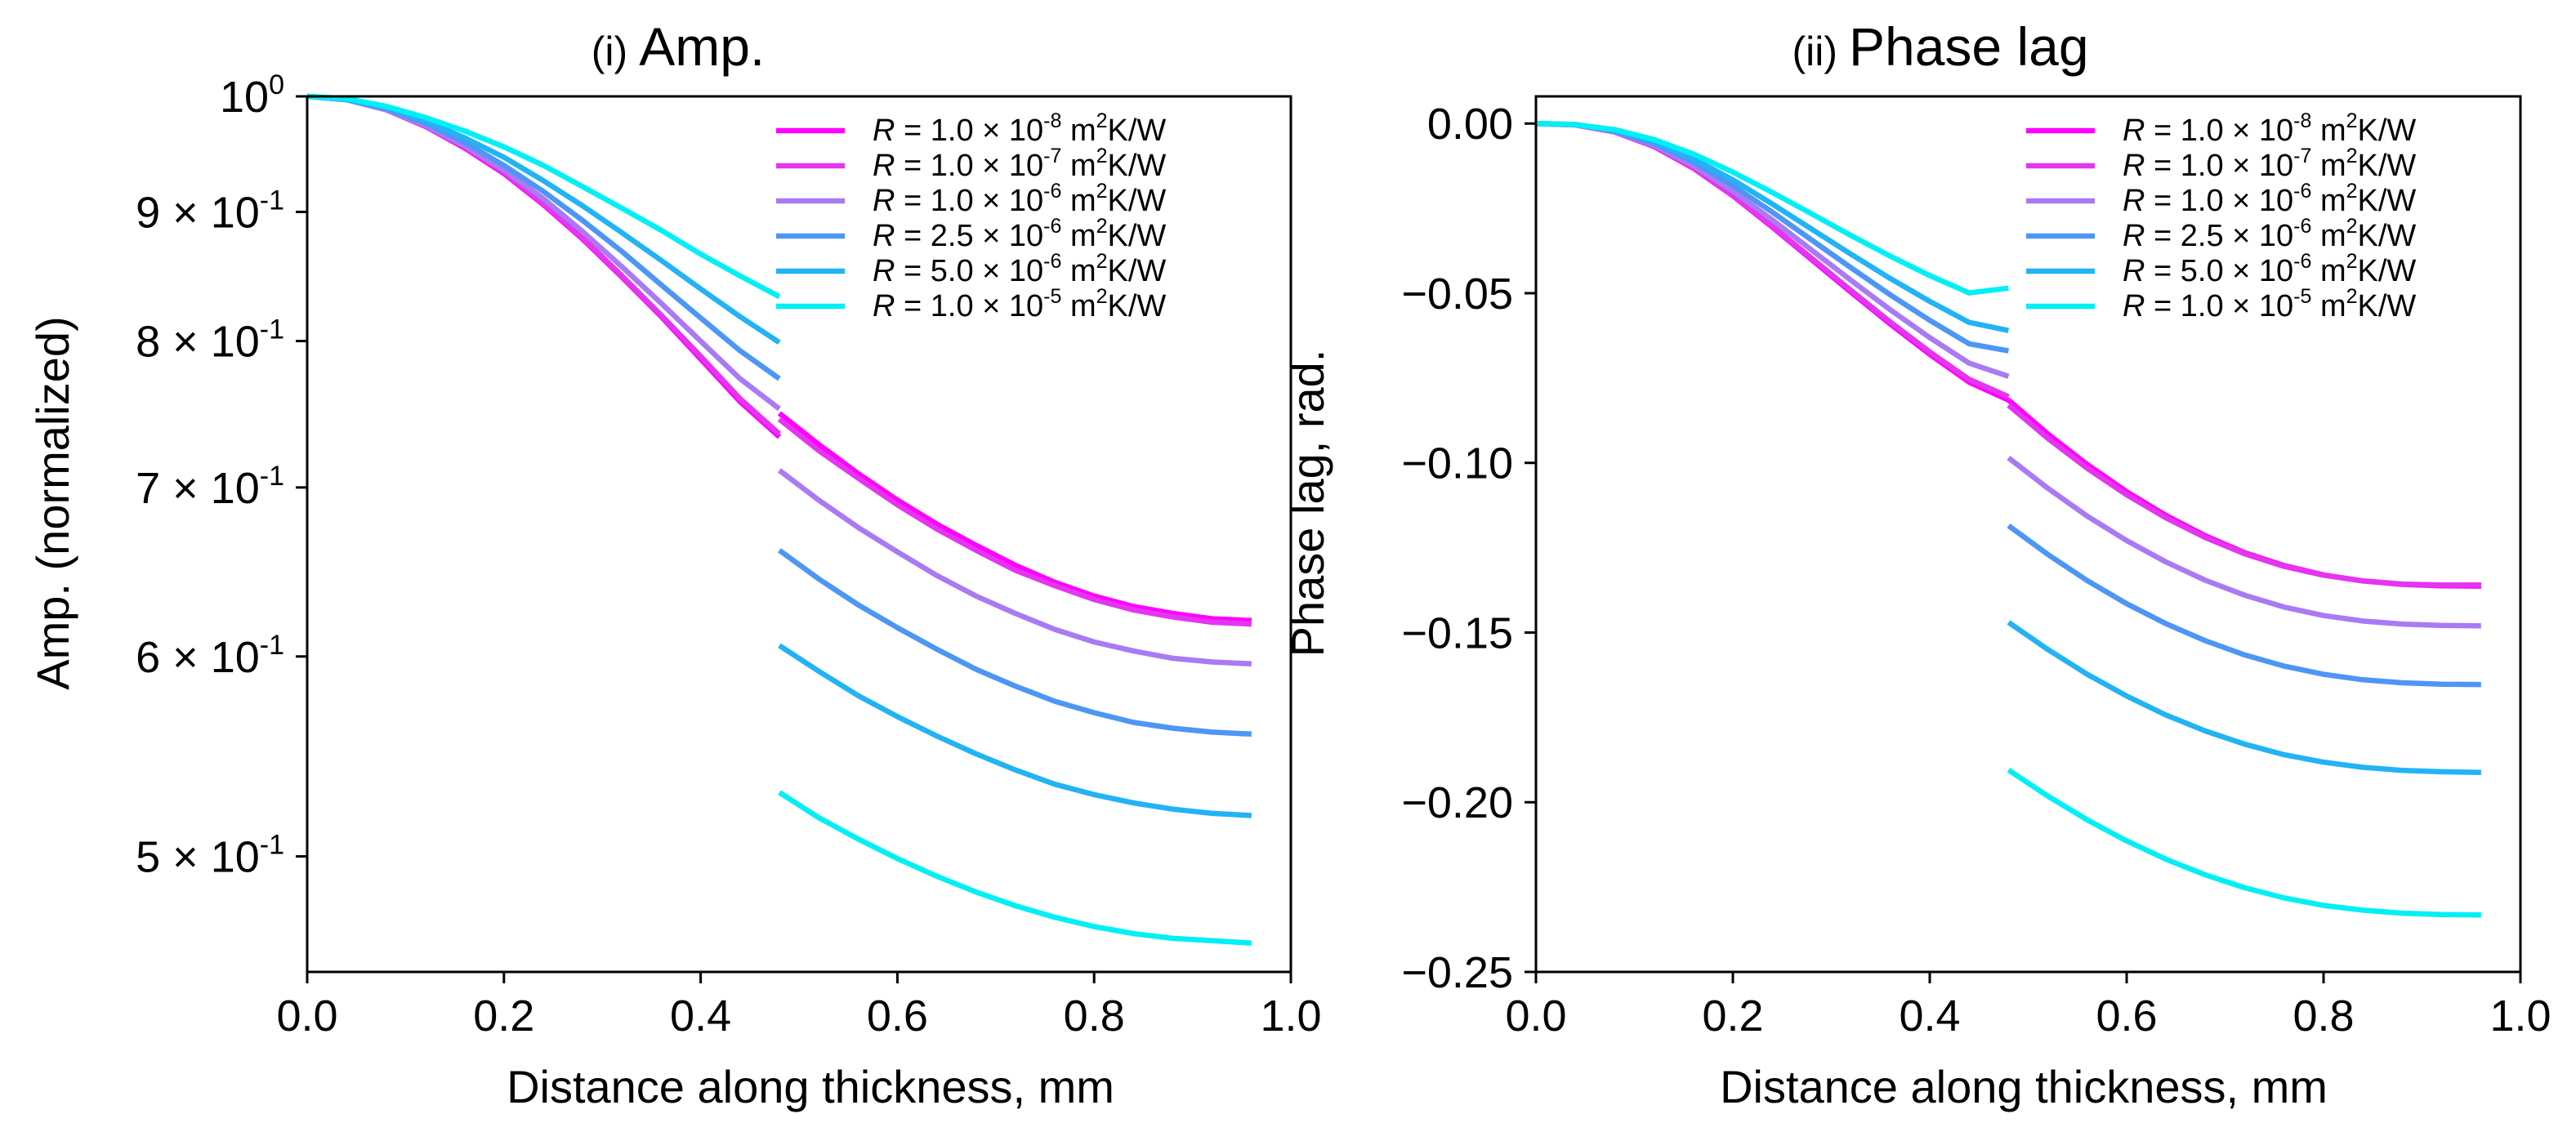  I want to click on series-1-layer2-line, so click(1015, 518).